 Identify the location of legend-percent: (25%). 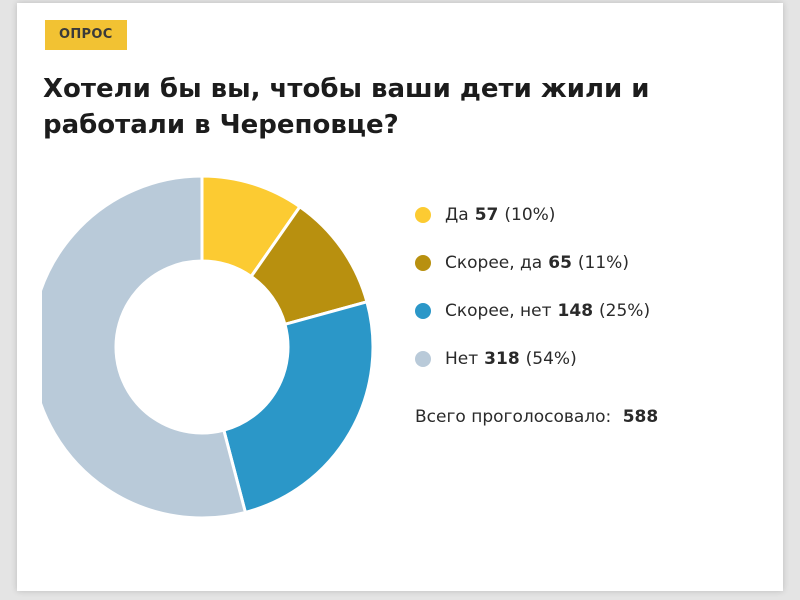
(625, 311).